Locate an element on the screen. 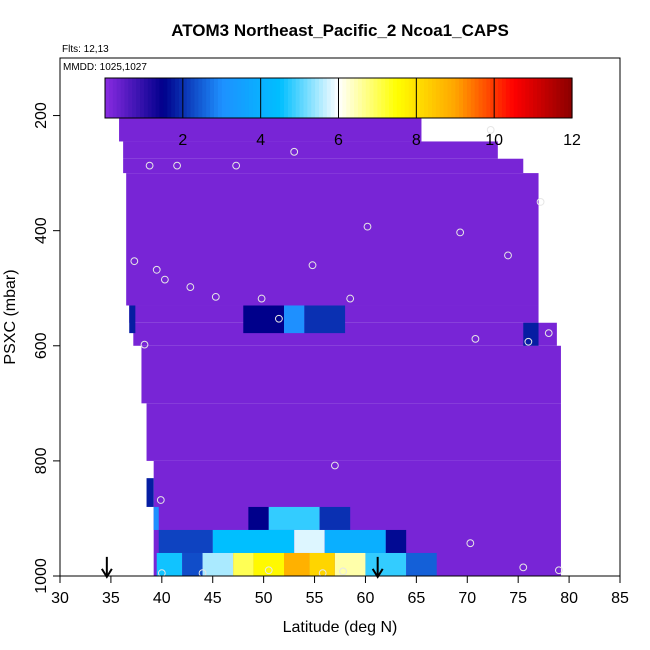 The image size is (650, 650). arrow-layer is located at coordinates (242, 567).